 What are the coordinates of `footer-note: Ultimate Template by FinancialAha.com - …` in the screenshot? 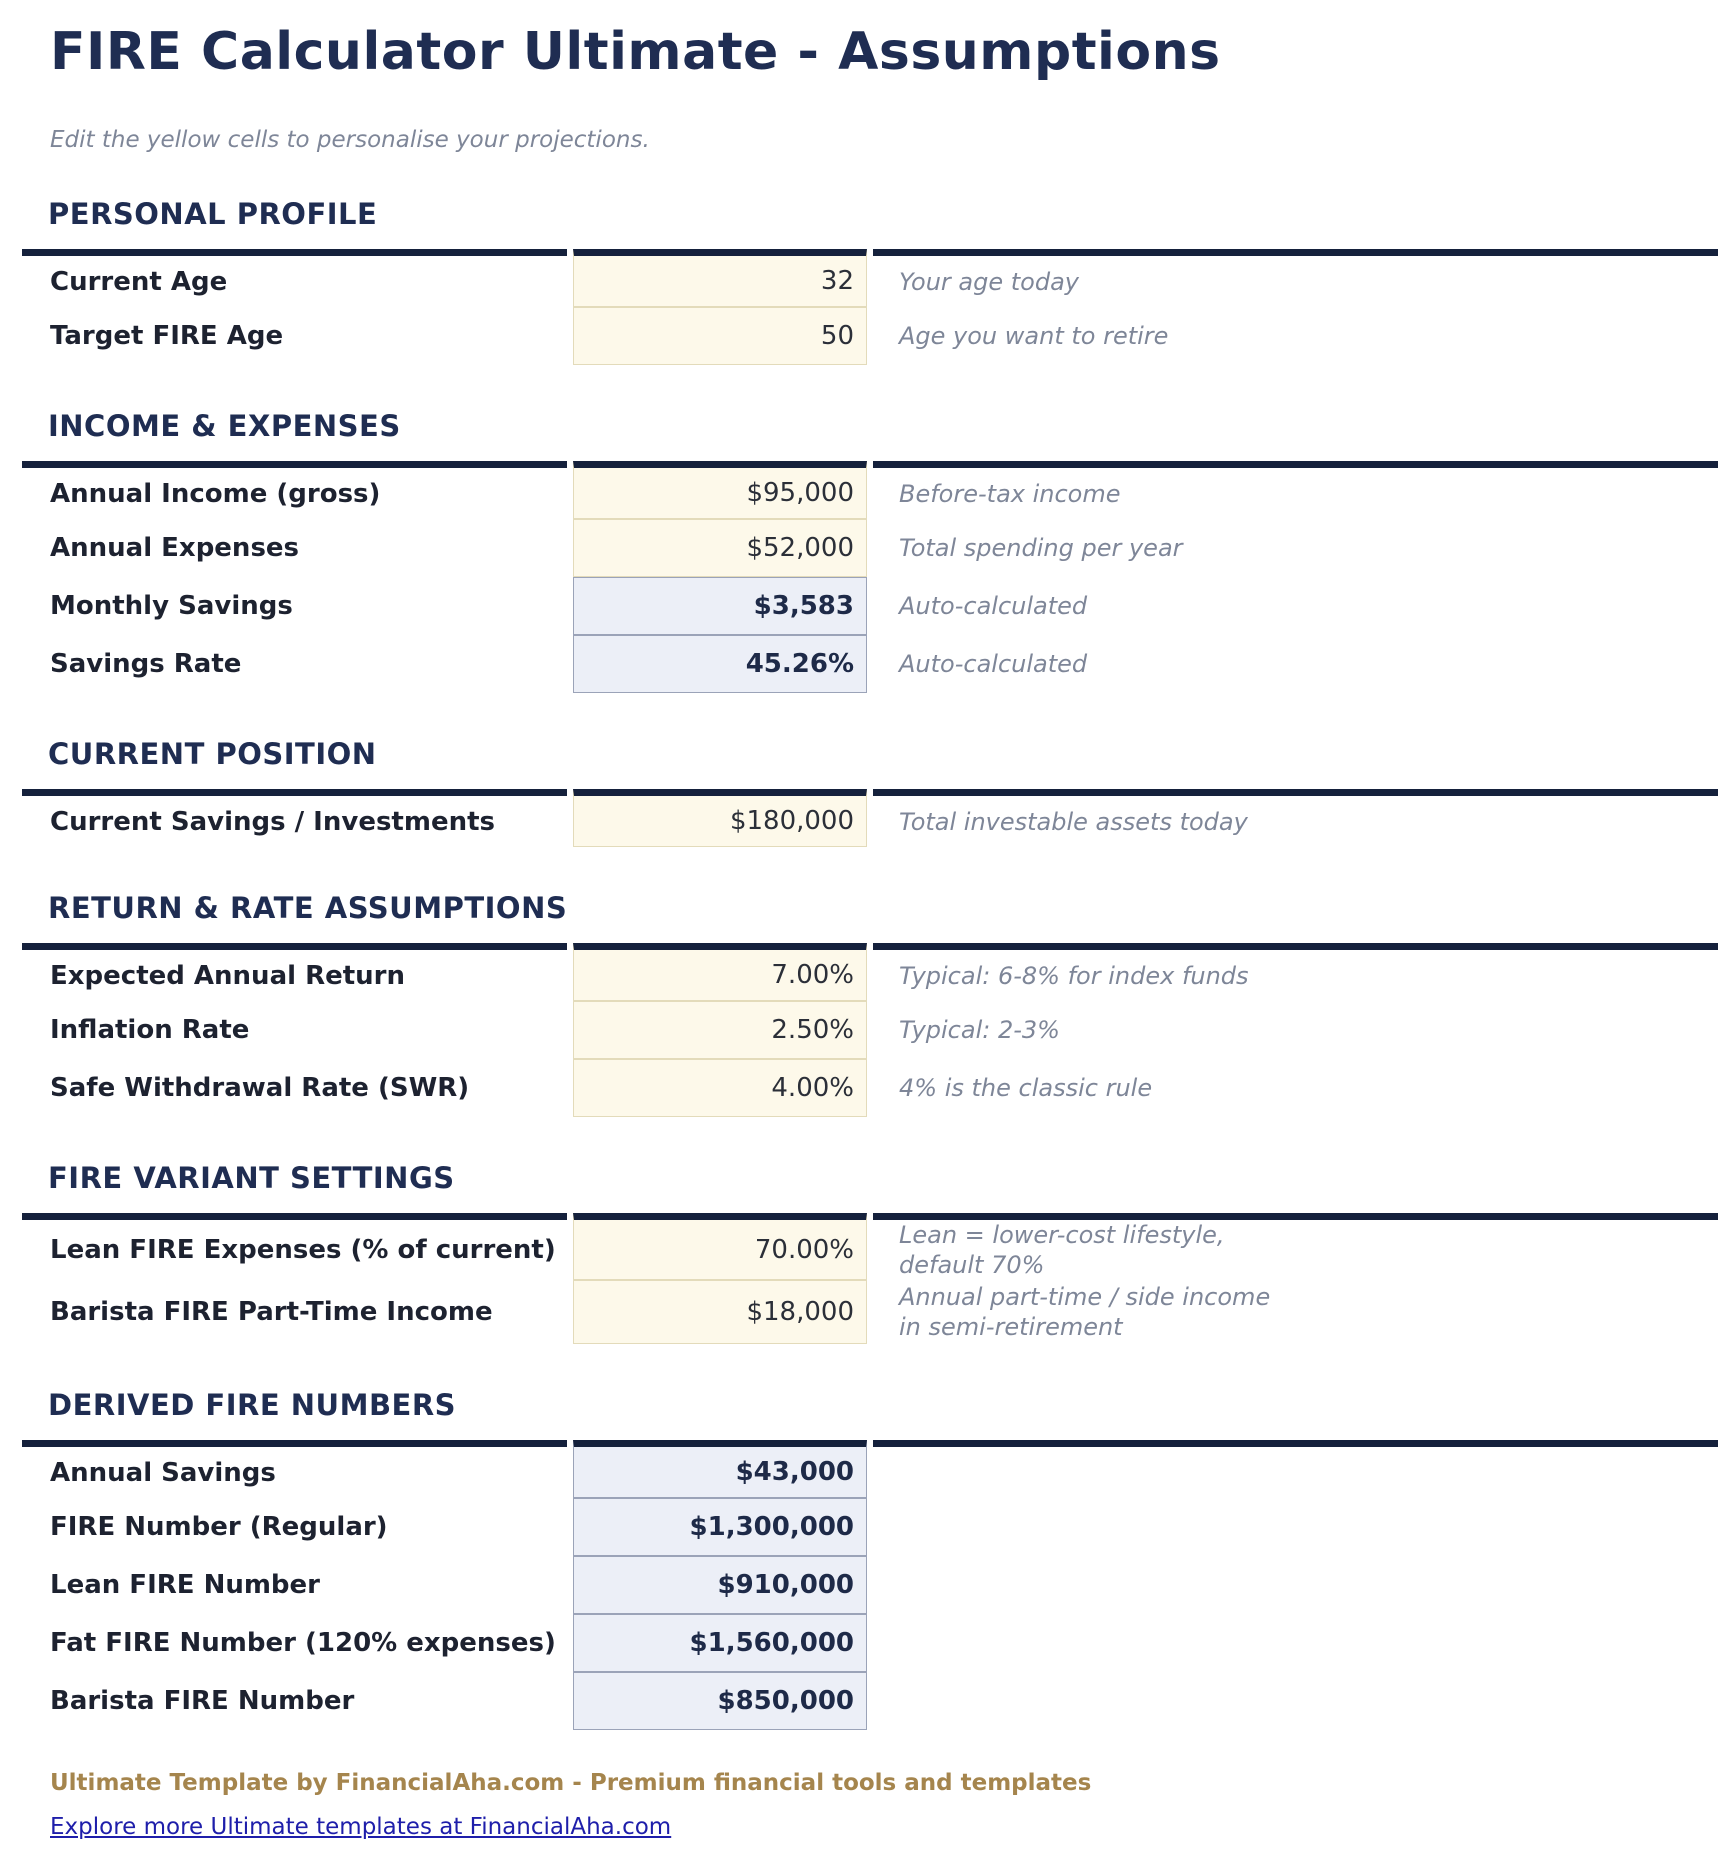 It's located at (571, 1783).